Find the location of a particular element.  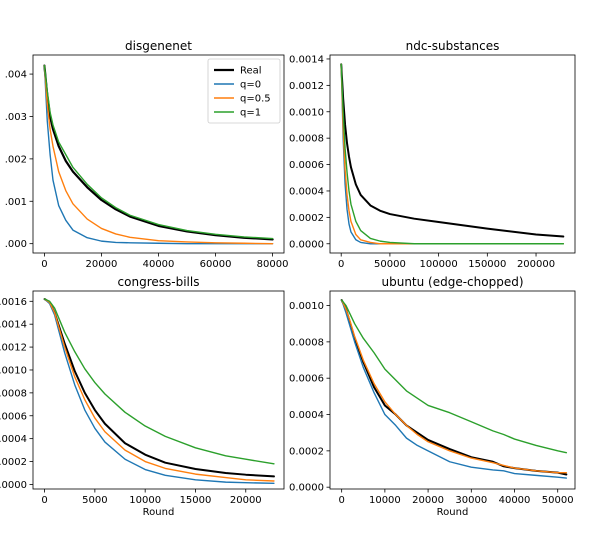

y-tick-label: .0000 is located at coordinates (13, 485).